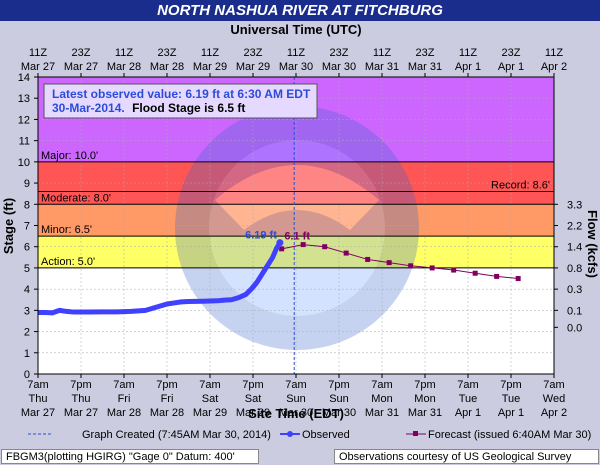 The image size is (600, 465). Describe the element at coordinates (160, 278) in the screenshot. I see `observed-line` at that location.